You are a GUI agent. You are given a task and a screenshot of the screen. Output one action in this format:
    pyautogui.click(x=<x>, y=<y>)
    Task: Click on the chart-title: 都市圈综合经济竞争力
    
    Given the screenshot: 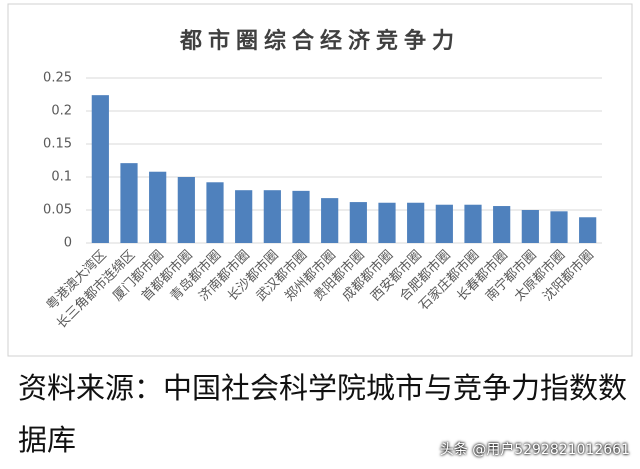 What is the action you would take?
    pyautogui.click(x=319, y=41)
    